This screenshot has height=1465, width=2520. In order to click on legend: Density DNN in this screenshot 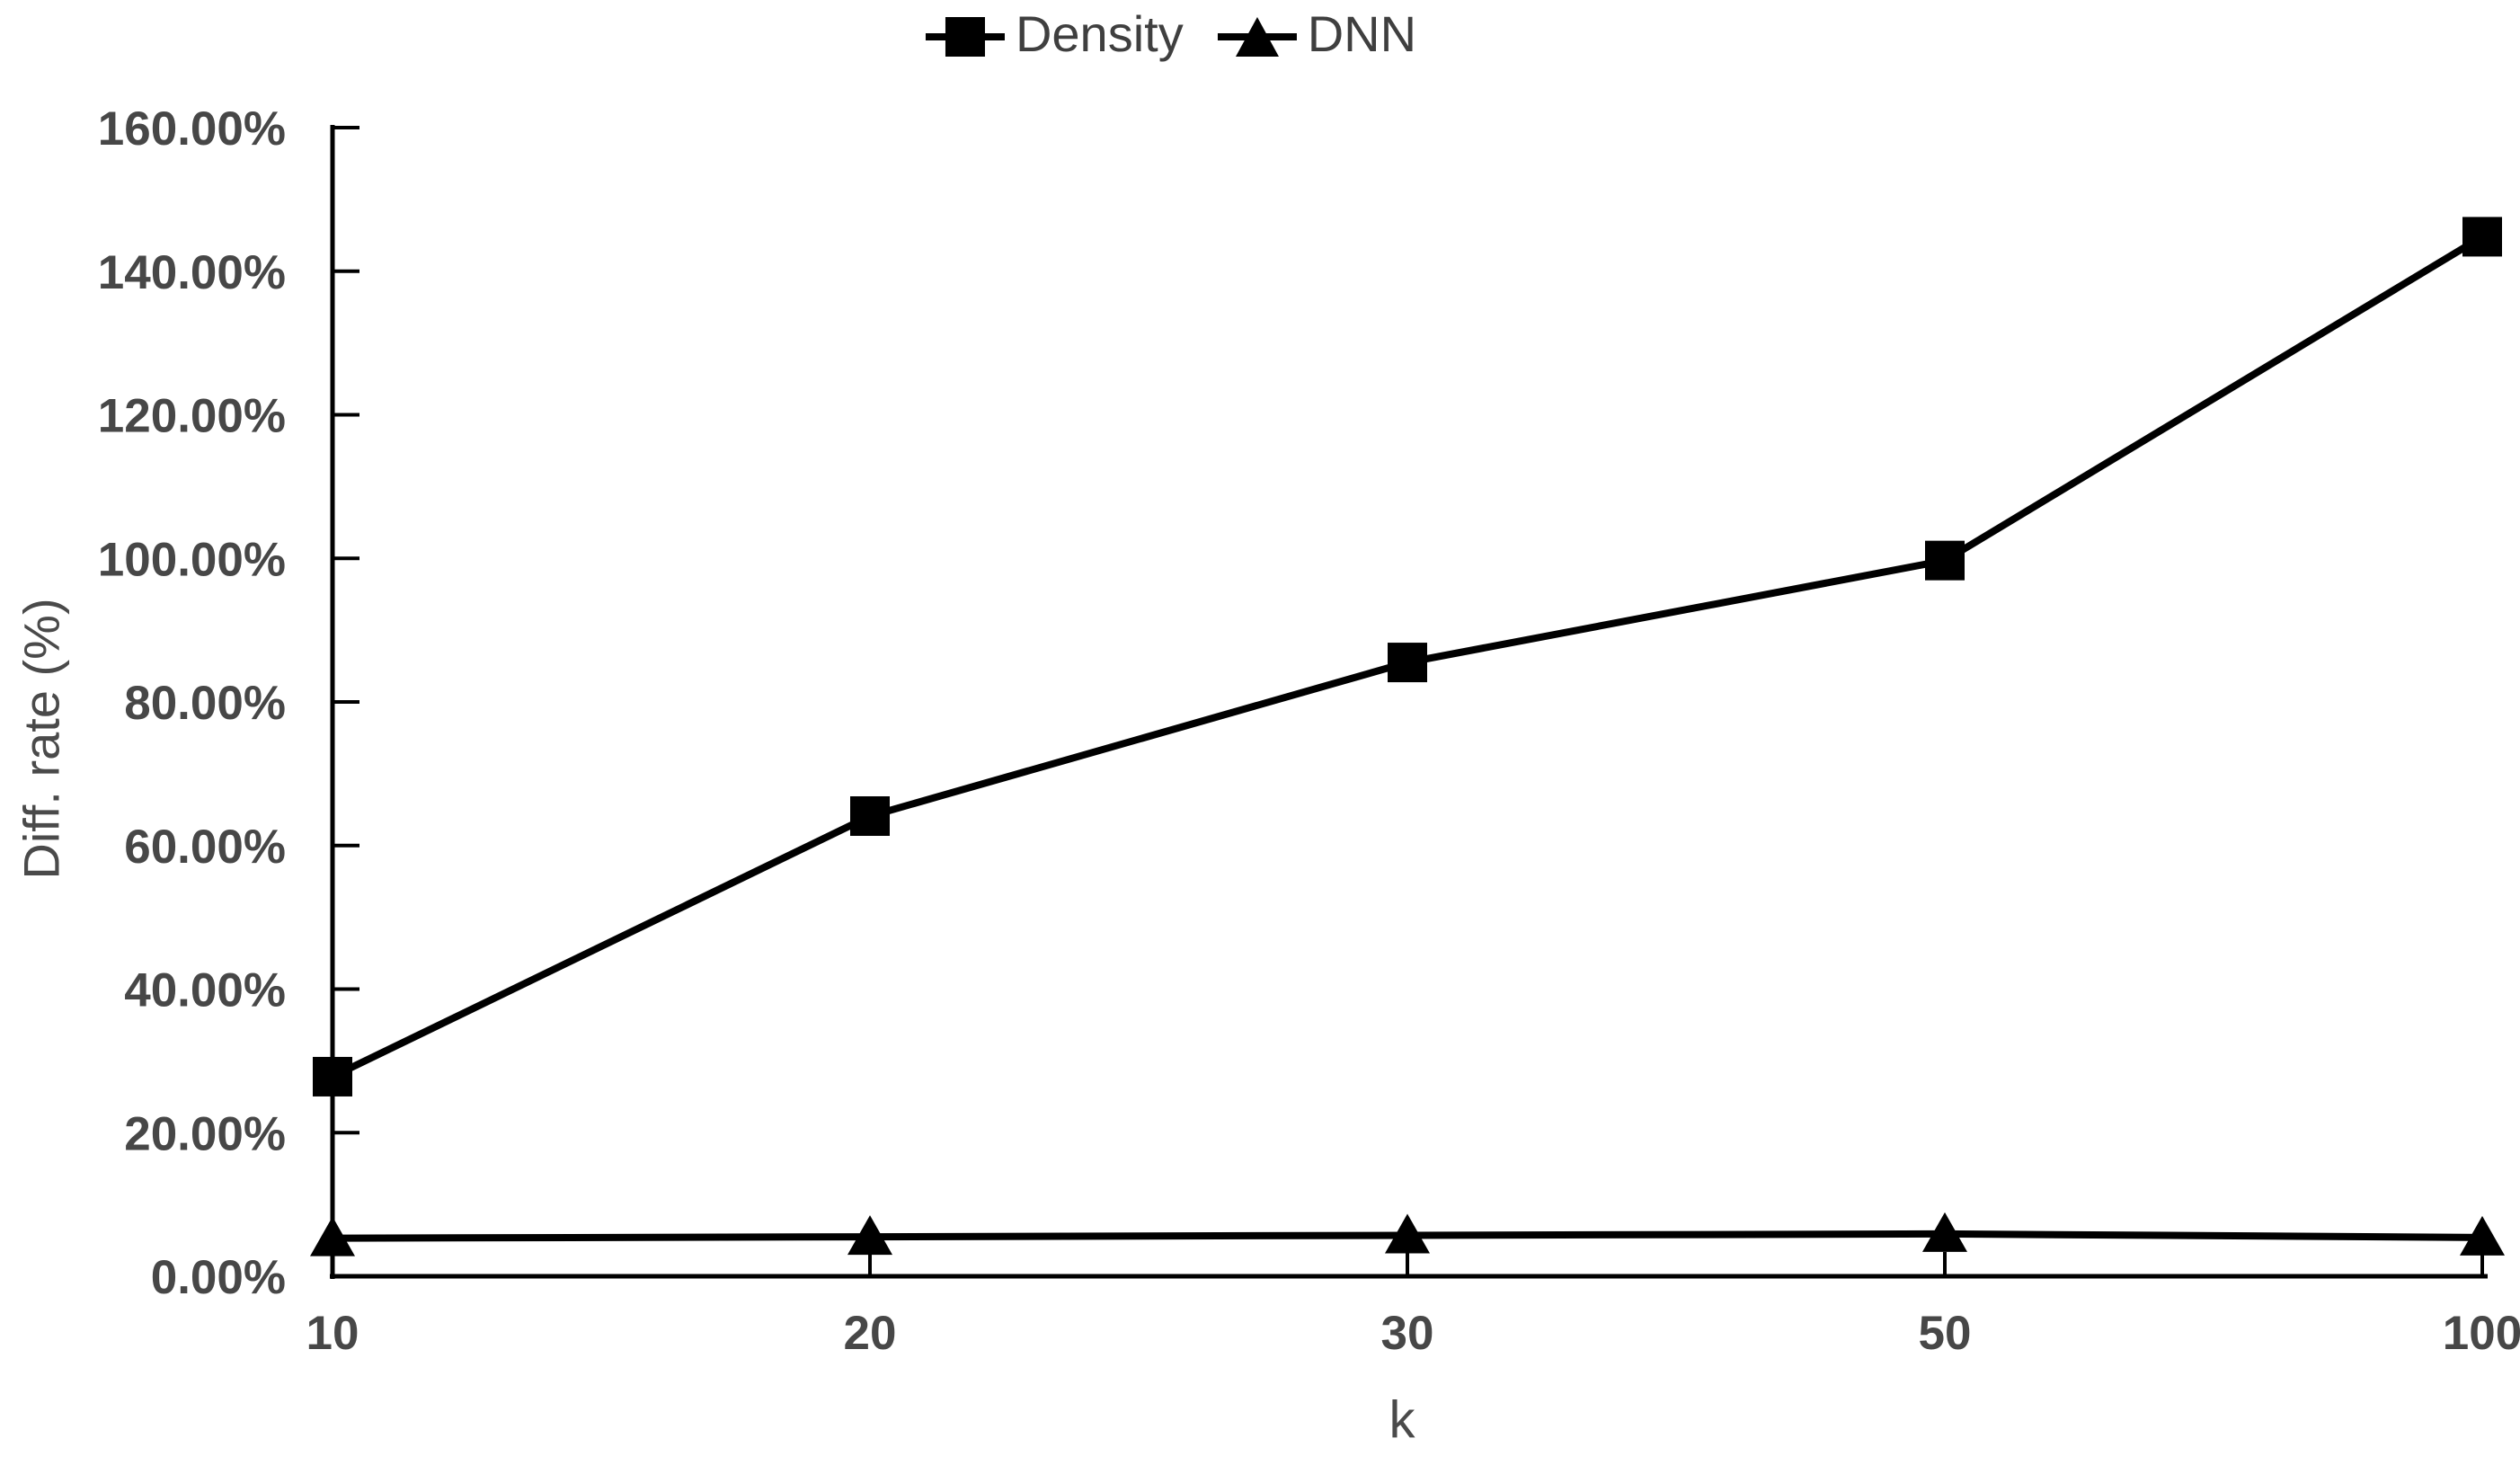, I will do `click(1171, 34)`.